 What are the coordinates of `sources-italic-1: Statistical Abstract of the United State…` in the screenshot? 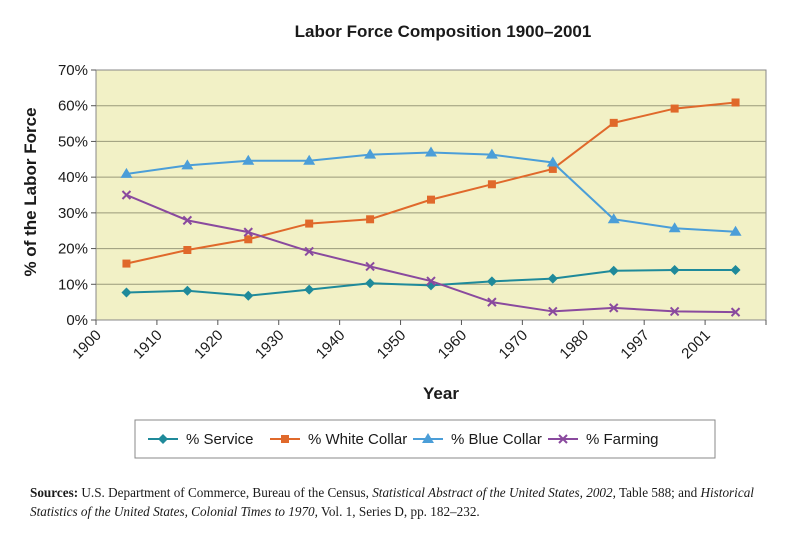 It's located at (494, 492).